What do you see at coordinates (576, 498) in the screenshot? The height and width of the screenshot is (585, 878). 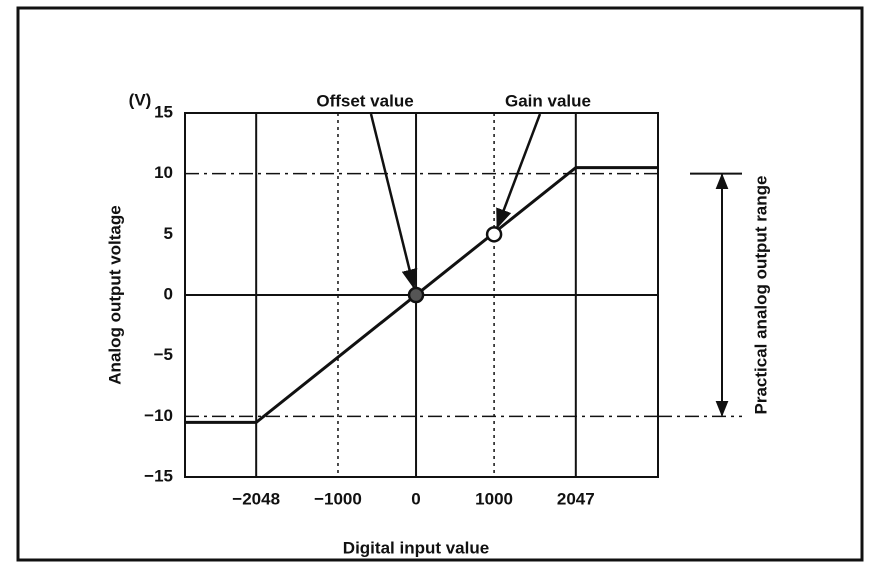 I see `x-tick-label: 2047` at bounding box center [576, 498].